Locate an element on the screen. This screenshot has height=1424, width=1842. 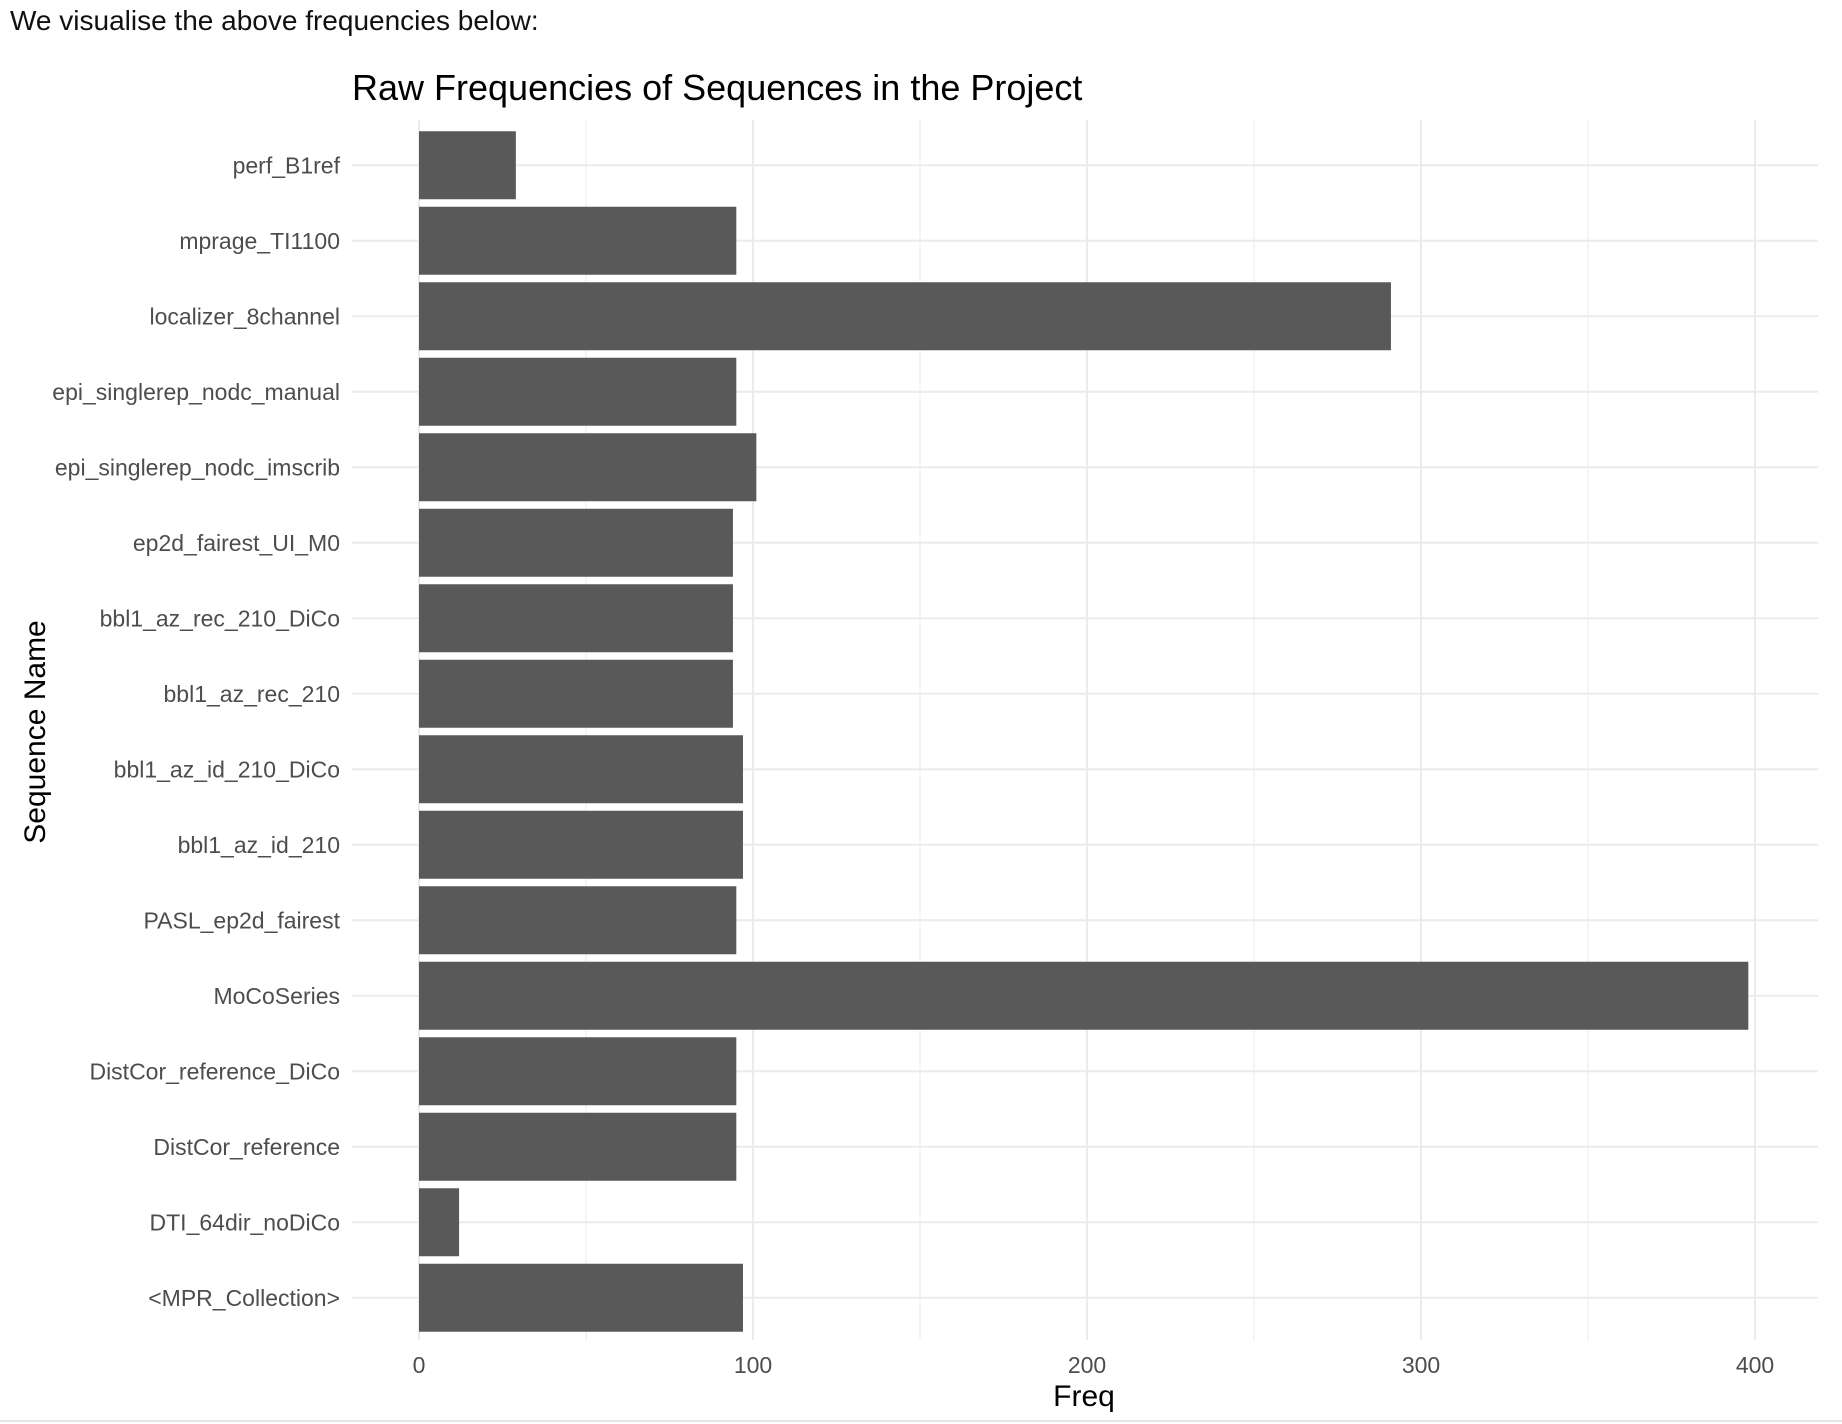
y-tick-label: perf_B1ref is located at coordinates (287, 165).